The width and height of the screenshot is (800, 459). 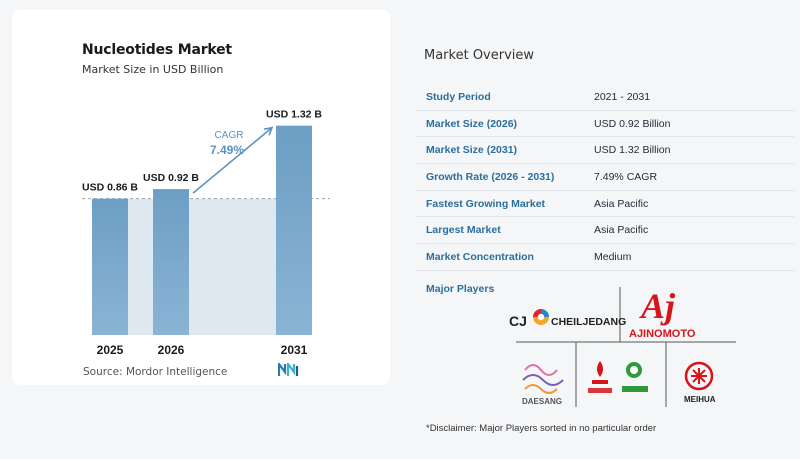 What do you see at coordinates (618, 377) in the screenshot?
I see `guangji-xingxiang-logo-icon` at bounding box center [618, 377].